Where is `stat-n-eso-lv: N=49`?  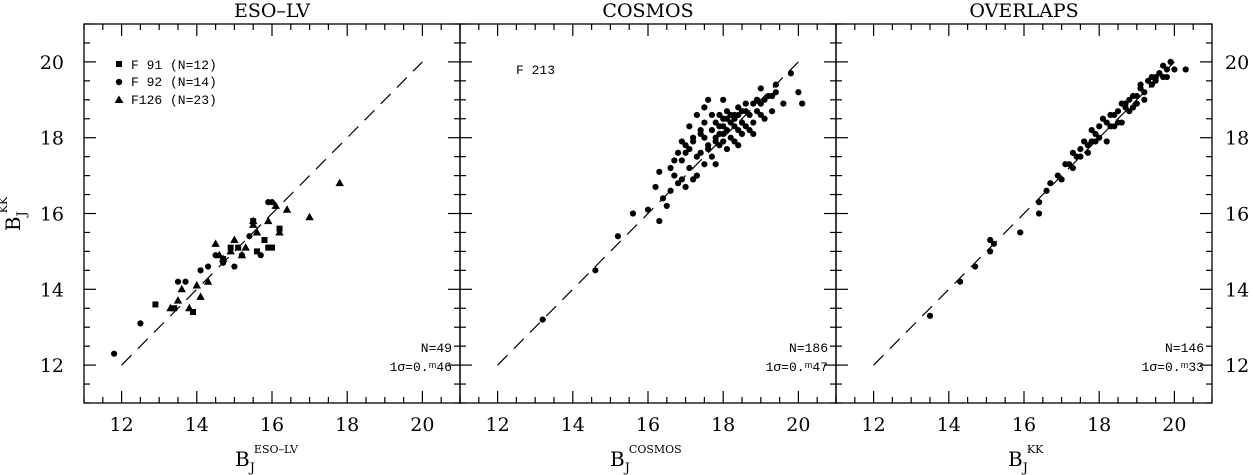
stat-n-eso-lv: N=49 is located at coordinates (436, 348).